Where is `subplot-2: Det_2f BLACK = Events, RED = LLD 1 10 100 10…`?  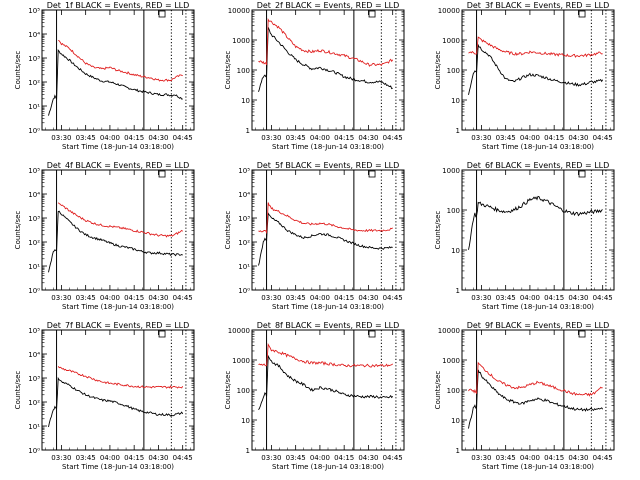
subplot-2: Det_2f BLACK = Events, RED = LLD 1 10 100 10… is located at coordinates (314, 76).